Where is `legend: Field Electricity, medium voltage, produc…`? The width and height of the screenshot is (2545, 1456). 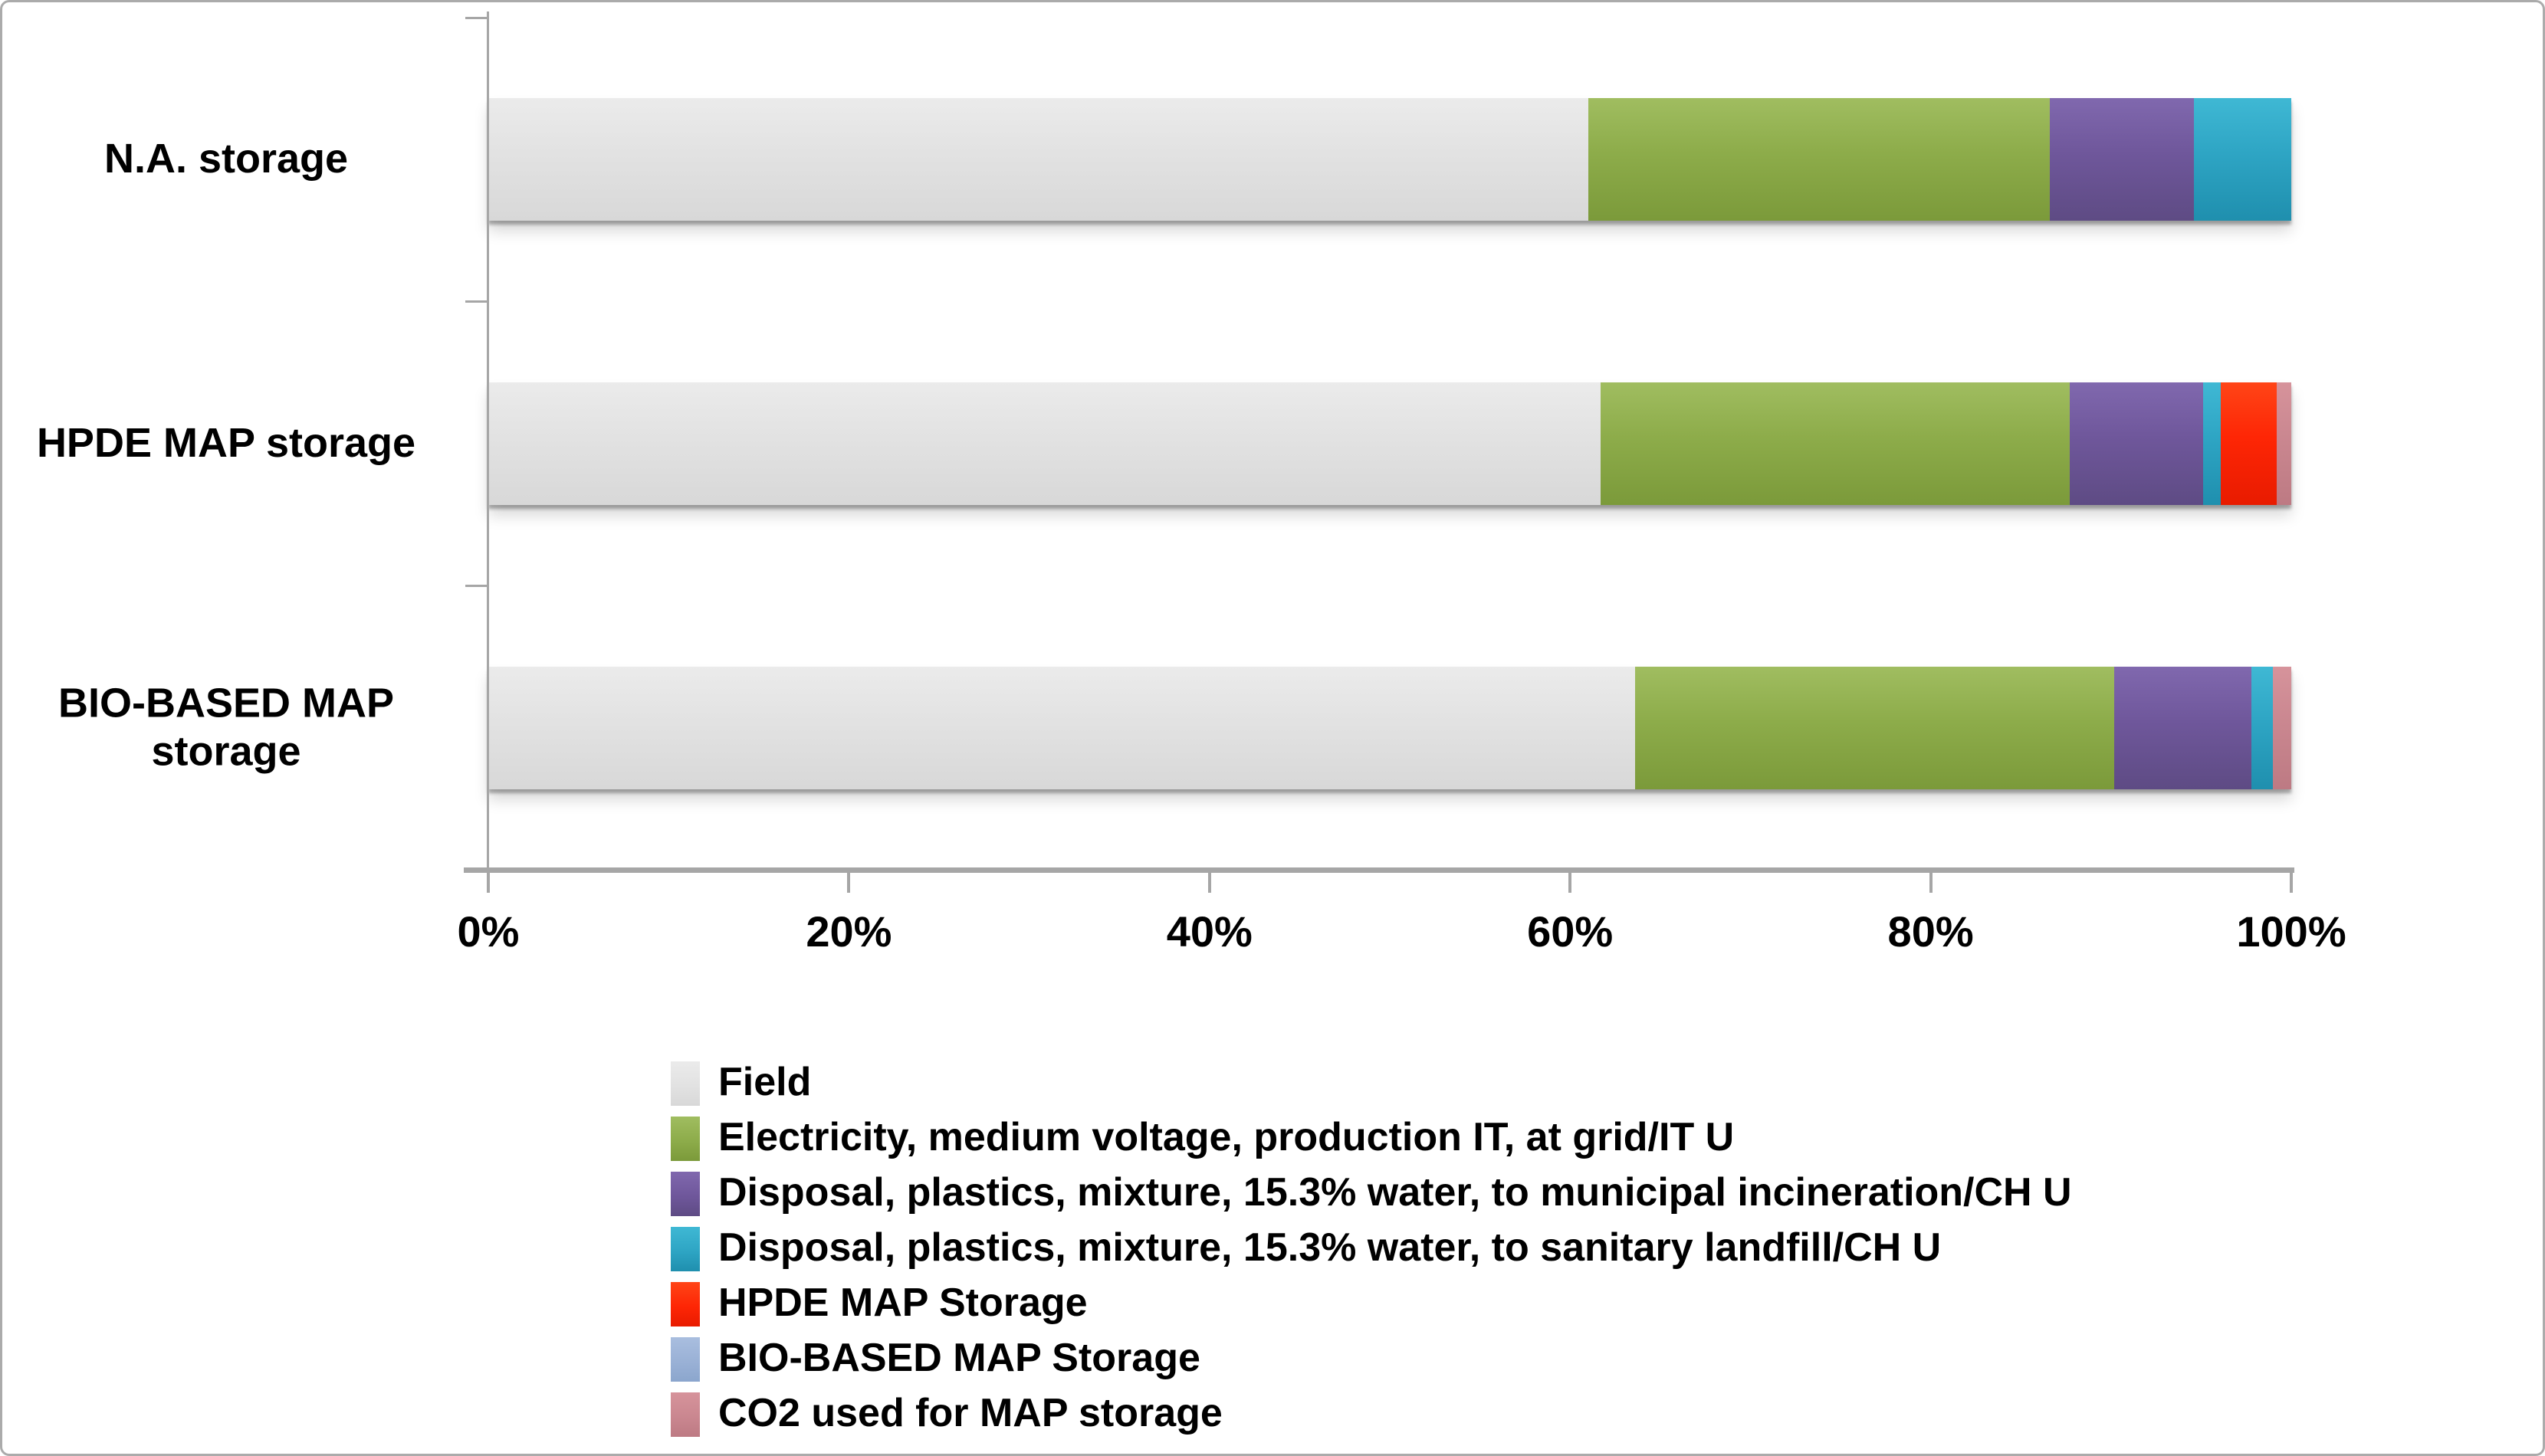 legend: Field Electricity, medium voltage, produc… is located at coordinates (1371, 1253).